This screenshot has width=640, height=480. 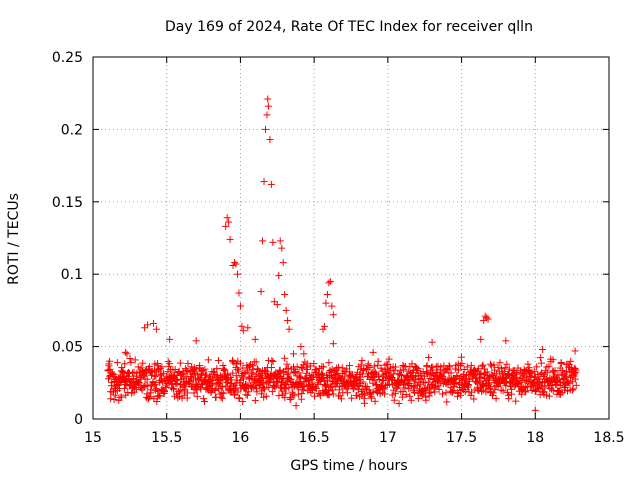 I want to click on x-tick-label: 17.5, so click(x=461, y=438).